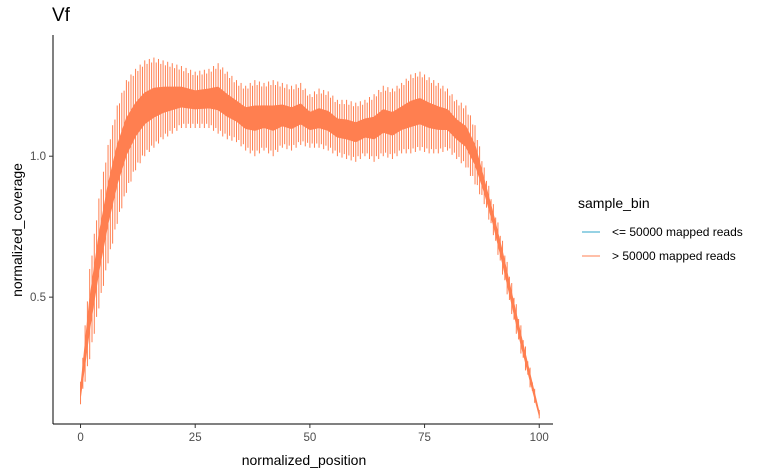  What do you see at coordinates (38, 157) in the screenshot?
I see `y-tick-label: 1.0` at bounding box center [38, 157].